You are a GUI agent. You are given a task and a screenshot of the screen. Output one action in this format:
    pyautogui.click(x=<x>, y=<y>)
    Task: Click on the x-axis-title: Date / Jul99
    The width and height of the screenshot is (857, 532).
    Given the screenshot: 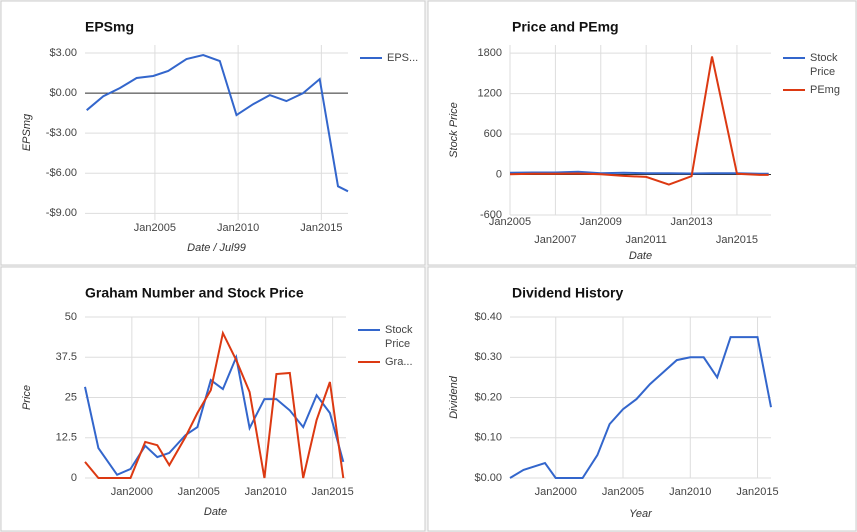 What is the action you would take?
    pyautogui.click(x=216, y=248)
    